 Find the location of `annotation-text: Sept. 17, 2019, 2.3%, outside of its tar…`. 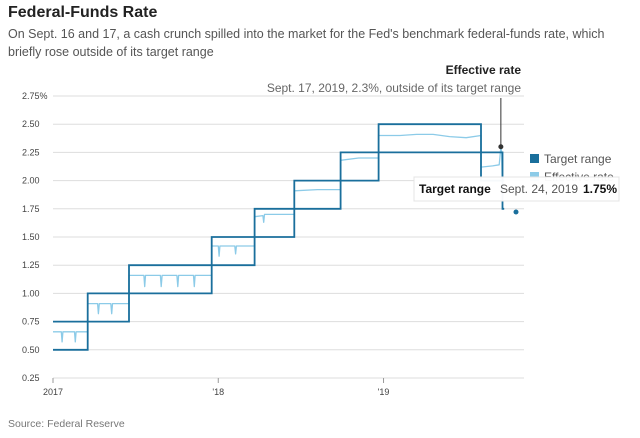

annotation-text: Sept. 17, 2019, 2.3%, outside of its tar… is located at coordinates (394, 88).